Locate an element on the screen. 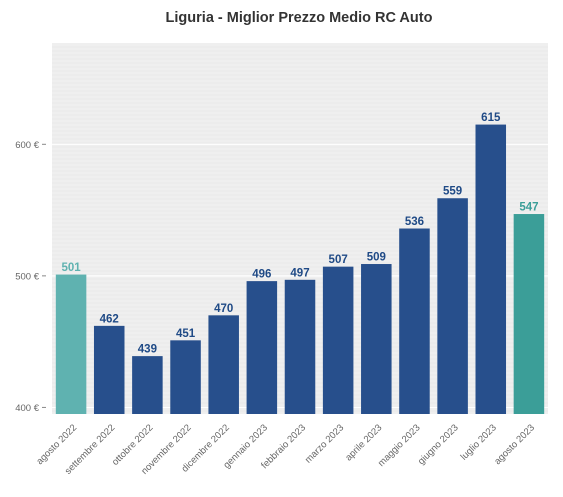  y-tick-label: 400 € is located at coordinates (27, 408).